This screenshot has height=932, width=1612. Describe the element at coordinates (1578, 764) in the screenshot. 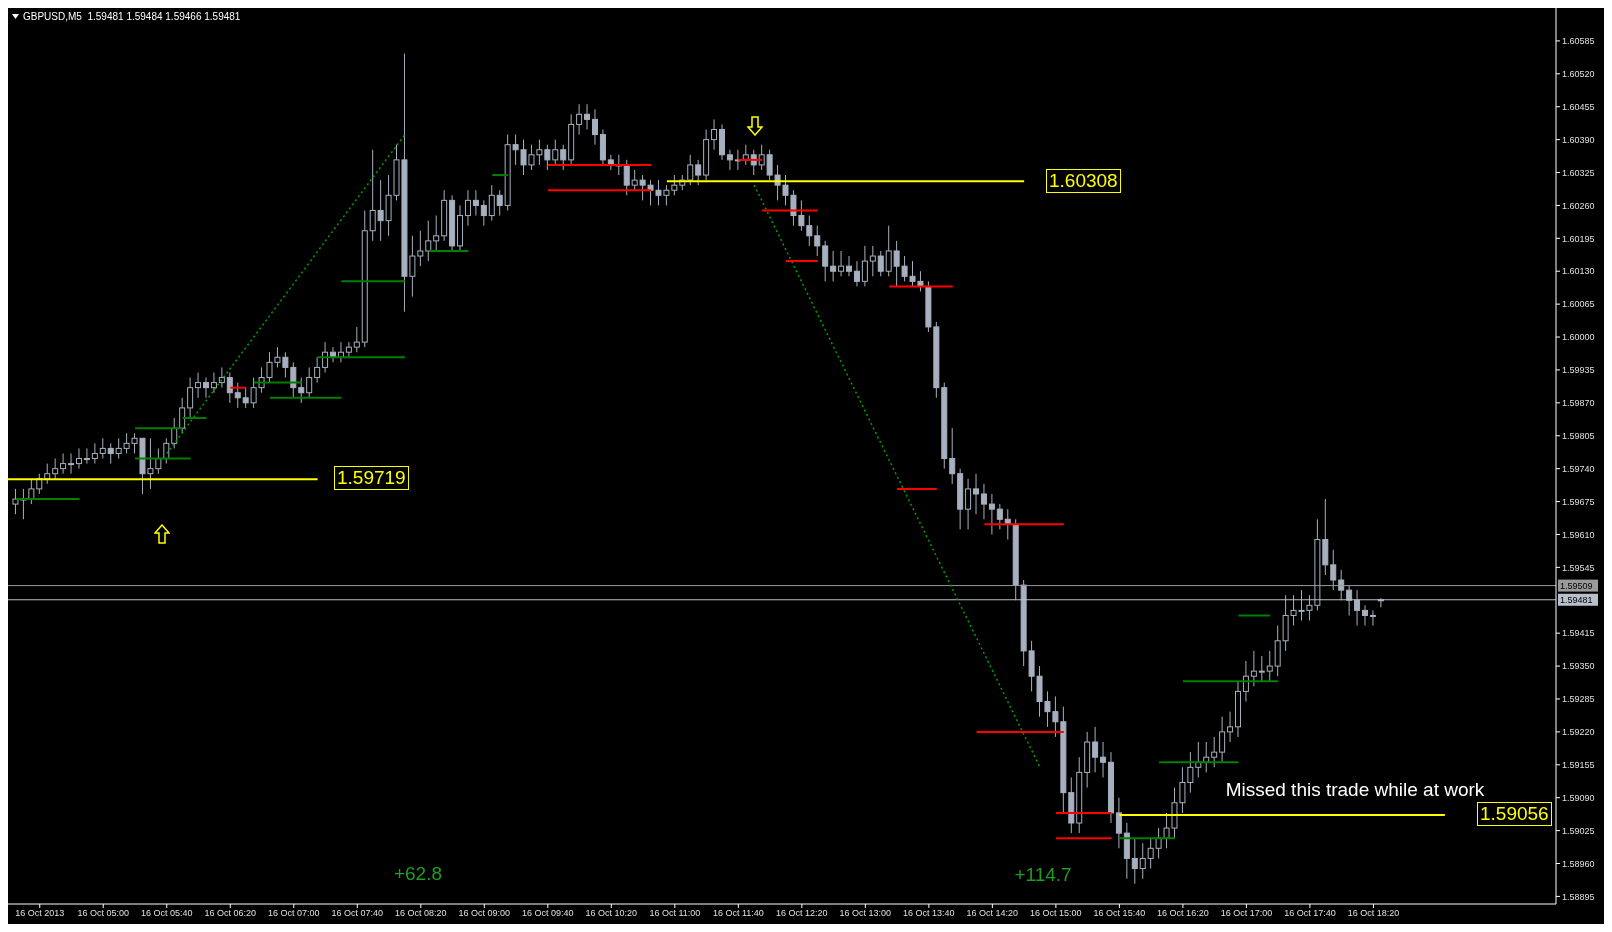

I see `y-tick-label: 1.59155` at that location.